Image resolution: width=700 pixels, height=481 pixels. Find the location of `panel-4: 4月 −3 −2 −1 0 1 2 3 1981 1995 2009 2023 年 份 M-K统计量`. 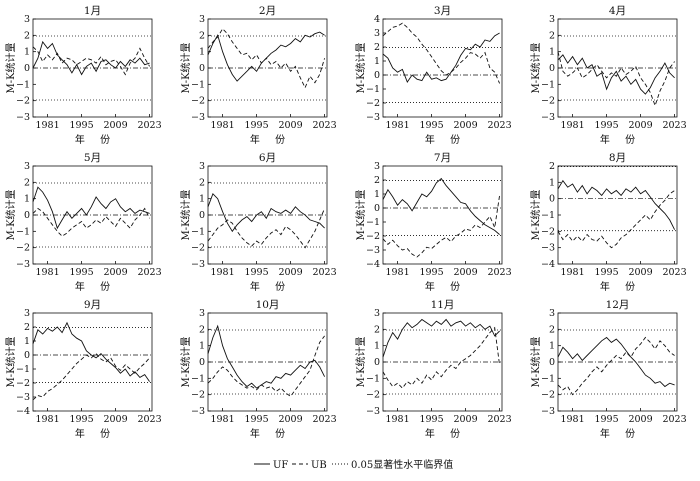

panel-4: 4月 −3 −2 −1 0 1 2 3 1981 1995 2009 2023 年 份 M-K统计量 is located at coordinates (608, 75).